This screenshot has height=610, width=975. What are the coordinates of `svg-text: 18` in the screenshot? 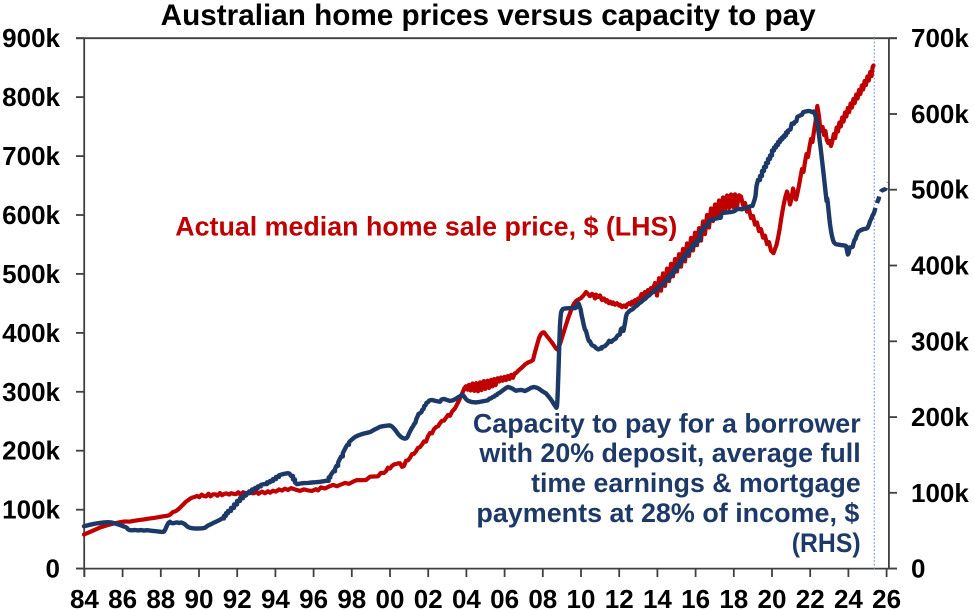 It's located at (733, 597).